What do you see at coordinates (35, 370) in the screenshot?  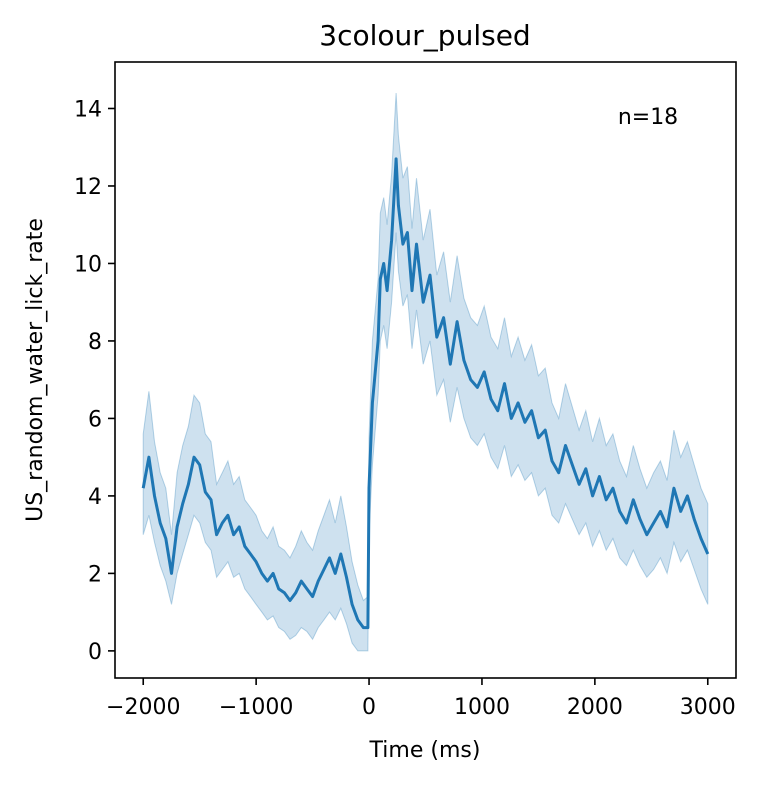 I see `y-axis-label: US_random_water_lick_rate` at bounding box center [35, 370].